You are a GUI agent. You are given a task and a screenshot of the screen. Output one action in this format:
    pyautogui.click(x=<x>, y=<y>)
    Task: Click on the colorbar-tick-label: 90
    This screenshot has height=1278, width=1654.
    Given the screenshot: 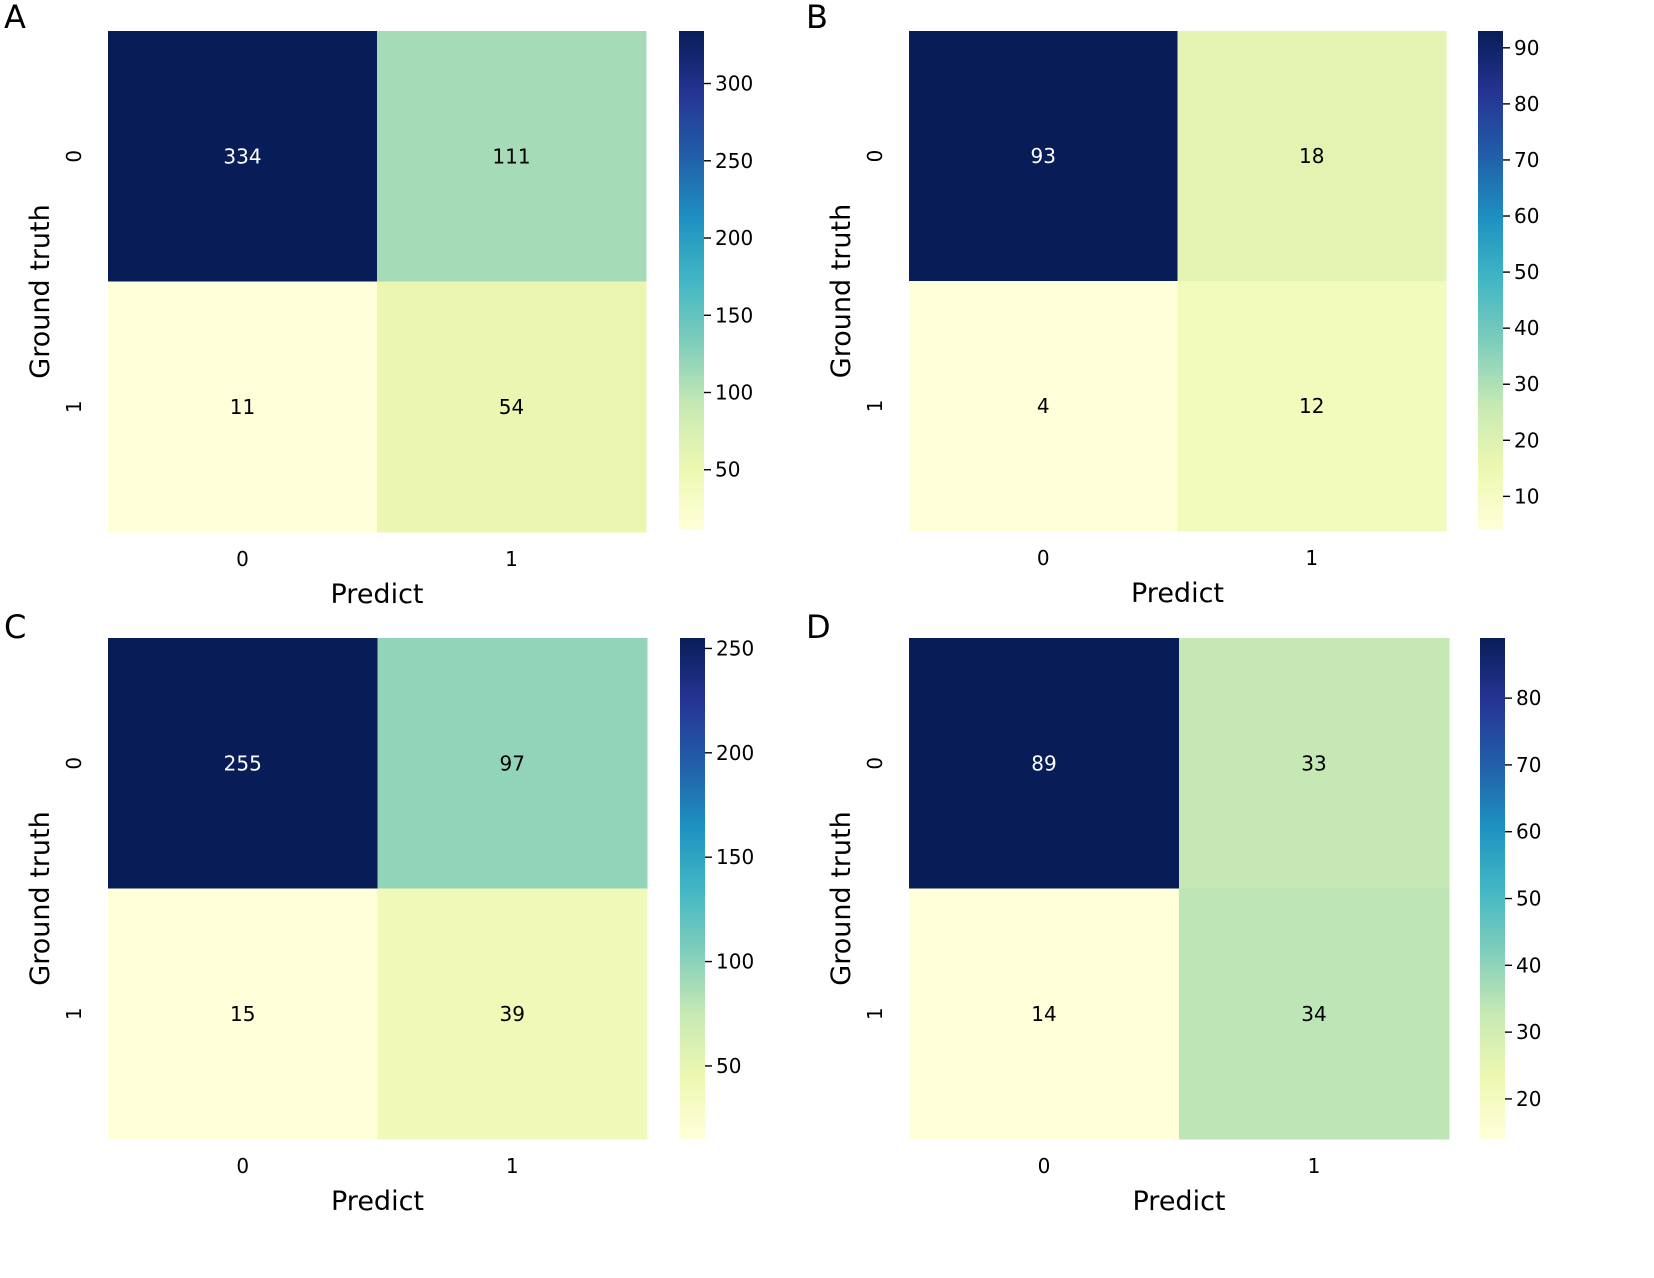 What is the action you would take?
    pyautogui.click(x=1526, y=48)
    